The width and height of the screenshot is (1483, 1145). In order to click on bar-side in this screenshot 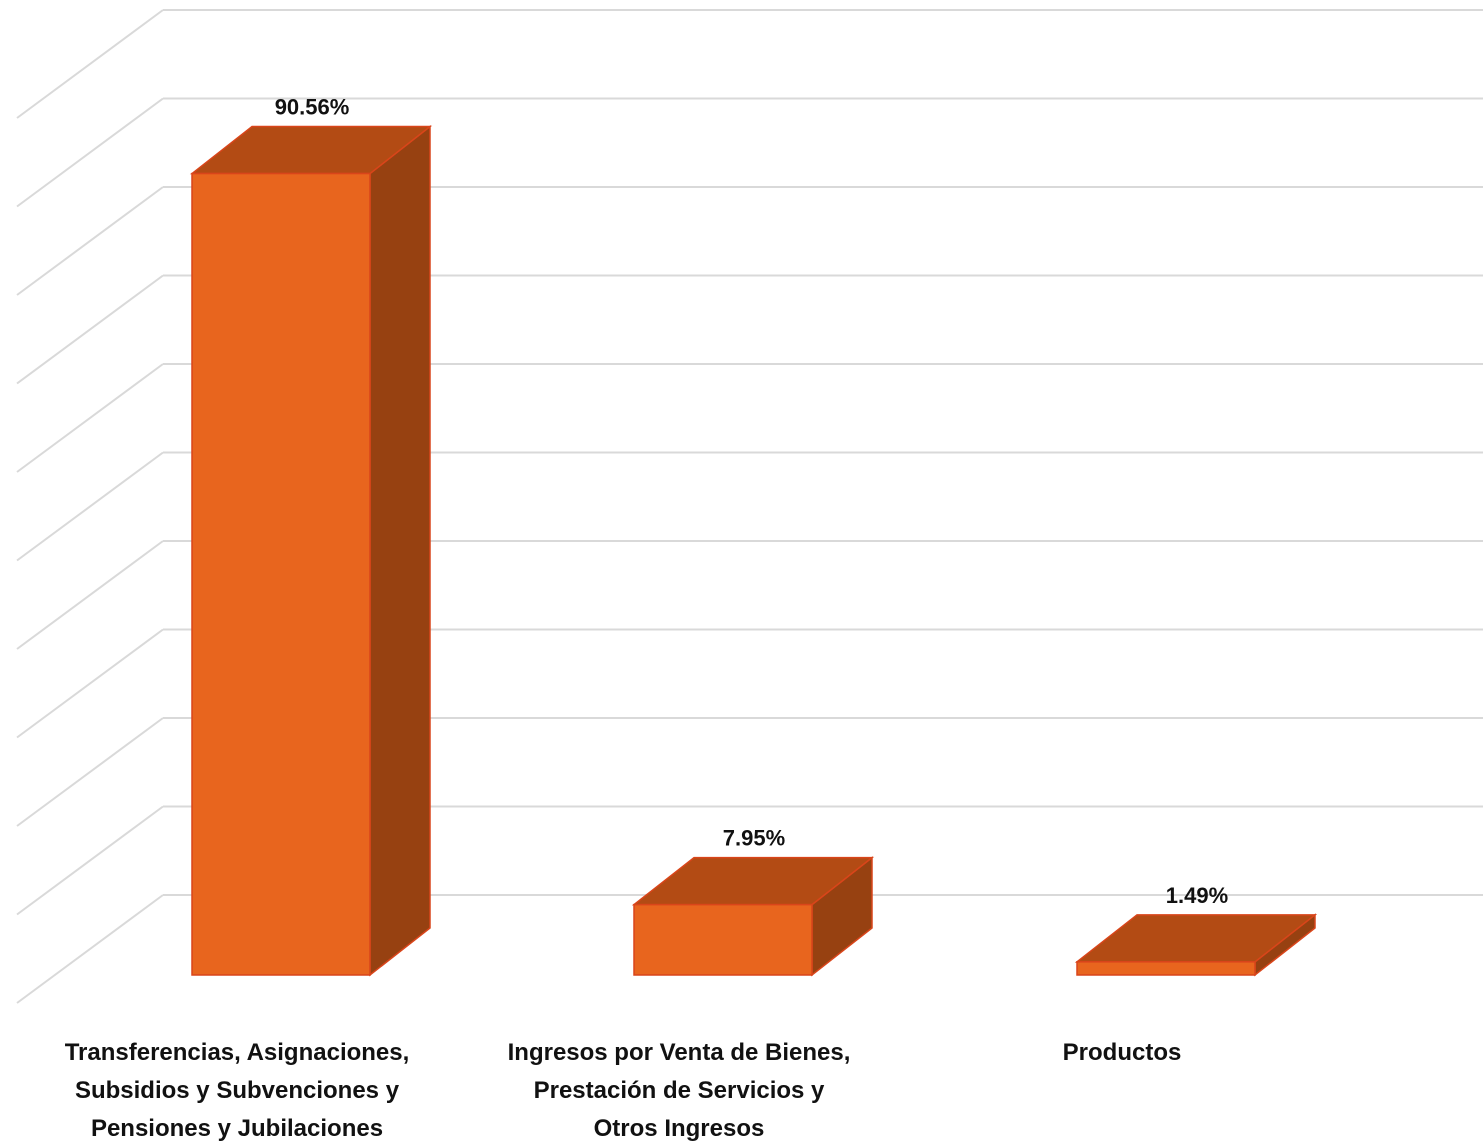, I will do `click(400, 551)`.